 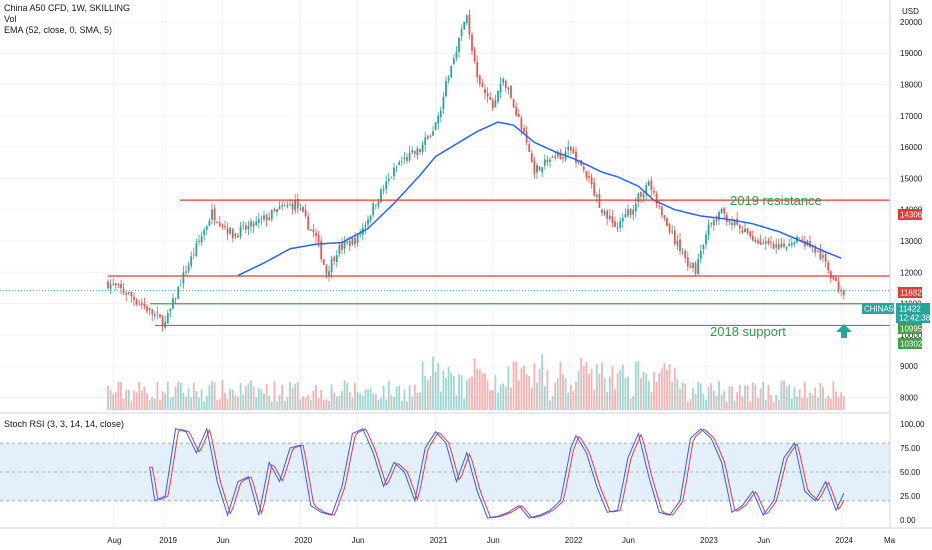 I want to click on support-annotation: 2018 support, so click(x=748, y=331).